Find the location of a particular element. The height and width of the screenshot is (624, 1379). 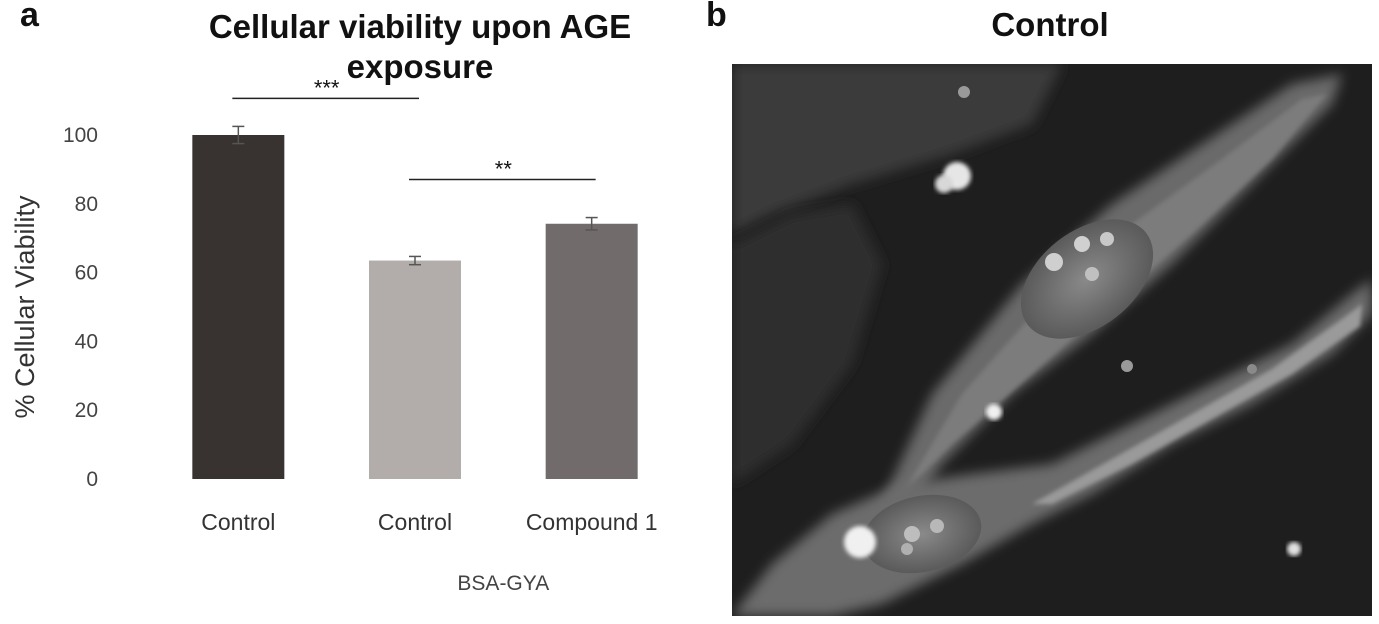

y-tick-label: 80 is located at coordinates (86, 204).